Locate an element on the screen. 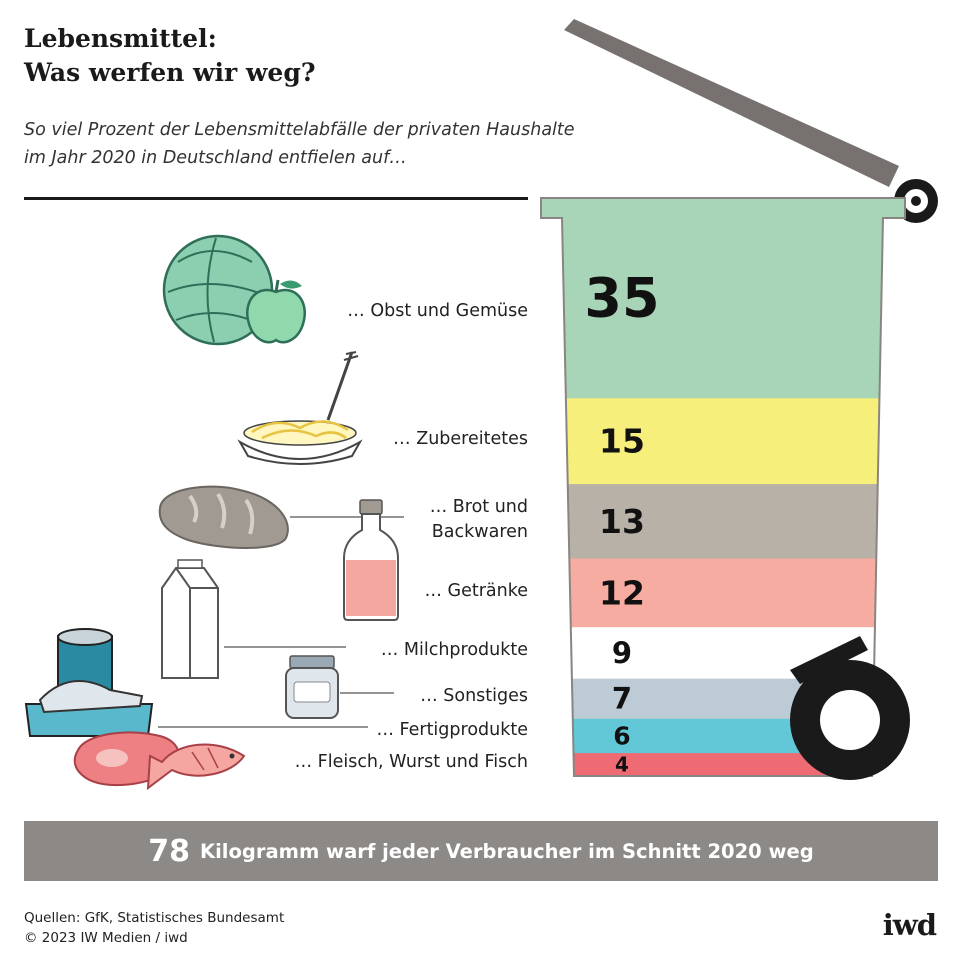  chart-title-line-2: Was werfen wir weg? is located at coordinates (170, 72).